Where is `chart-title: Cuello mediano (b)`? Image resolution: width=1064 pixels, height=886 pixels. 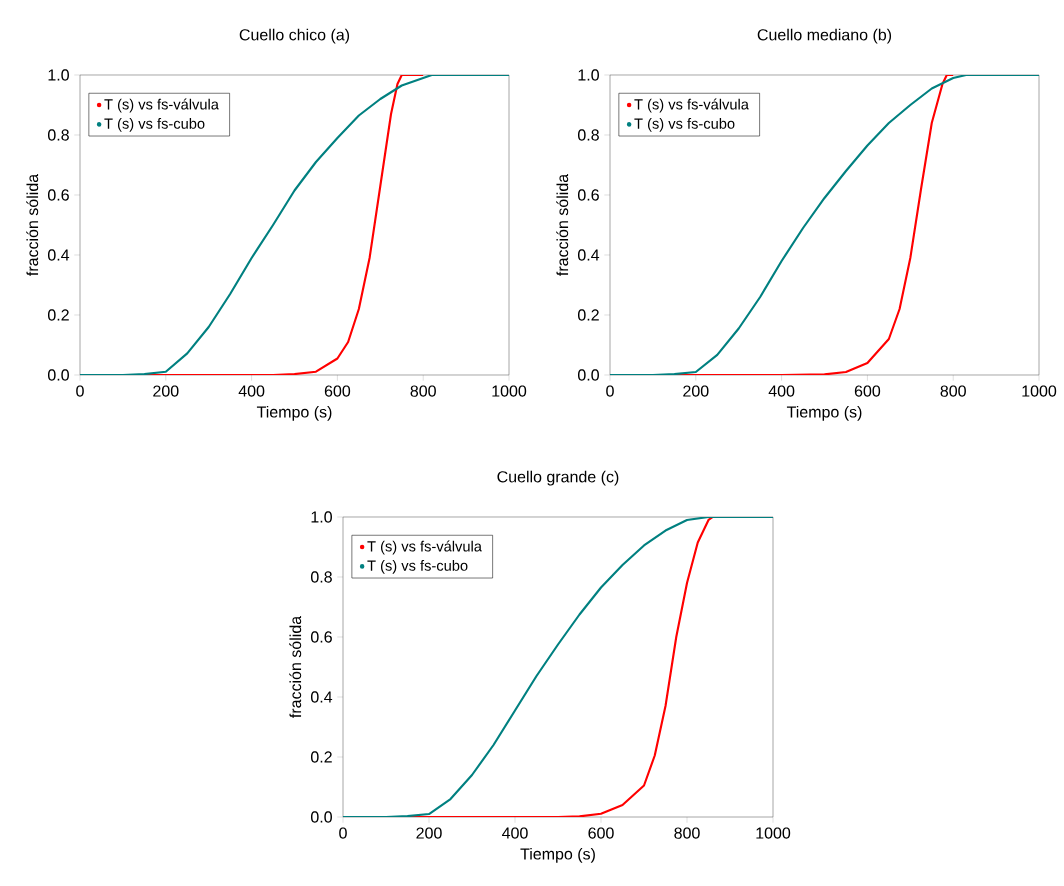
chart-title: Cuello mediano (b) is located at coordinates (824, 36).